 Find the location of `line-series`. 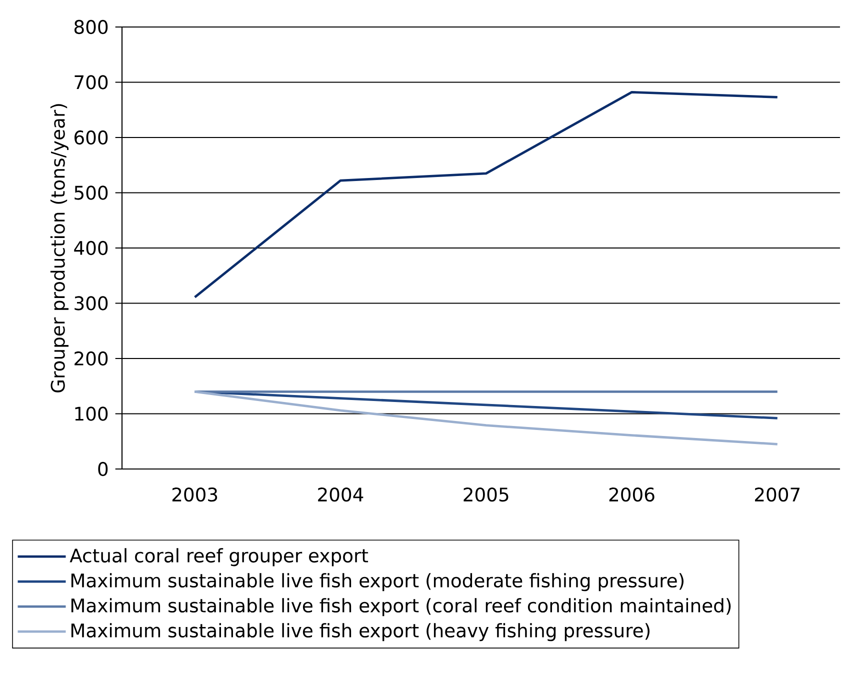

line-series is located at coordinates (486, 418).